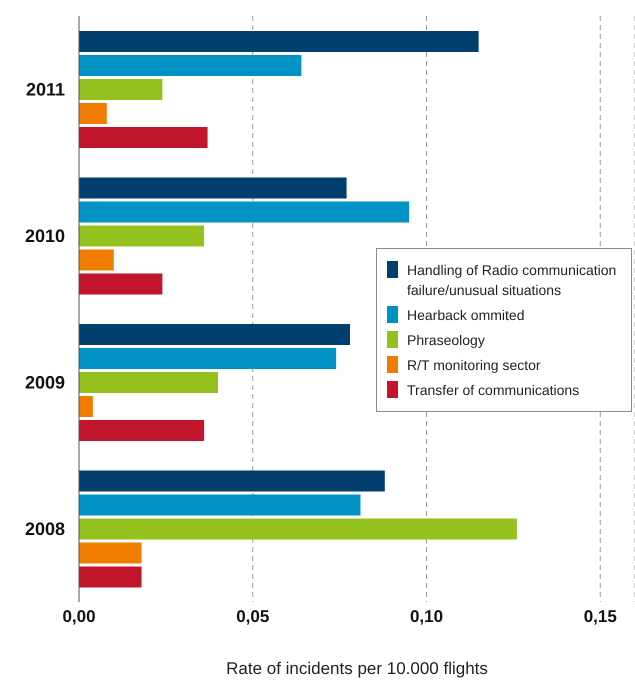  I want to click on x-tick-label: 0,10, so click(427, 616).